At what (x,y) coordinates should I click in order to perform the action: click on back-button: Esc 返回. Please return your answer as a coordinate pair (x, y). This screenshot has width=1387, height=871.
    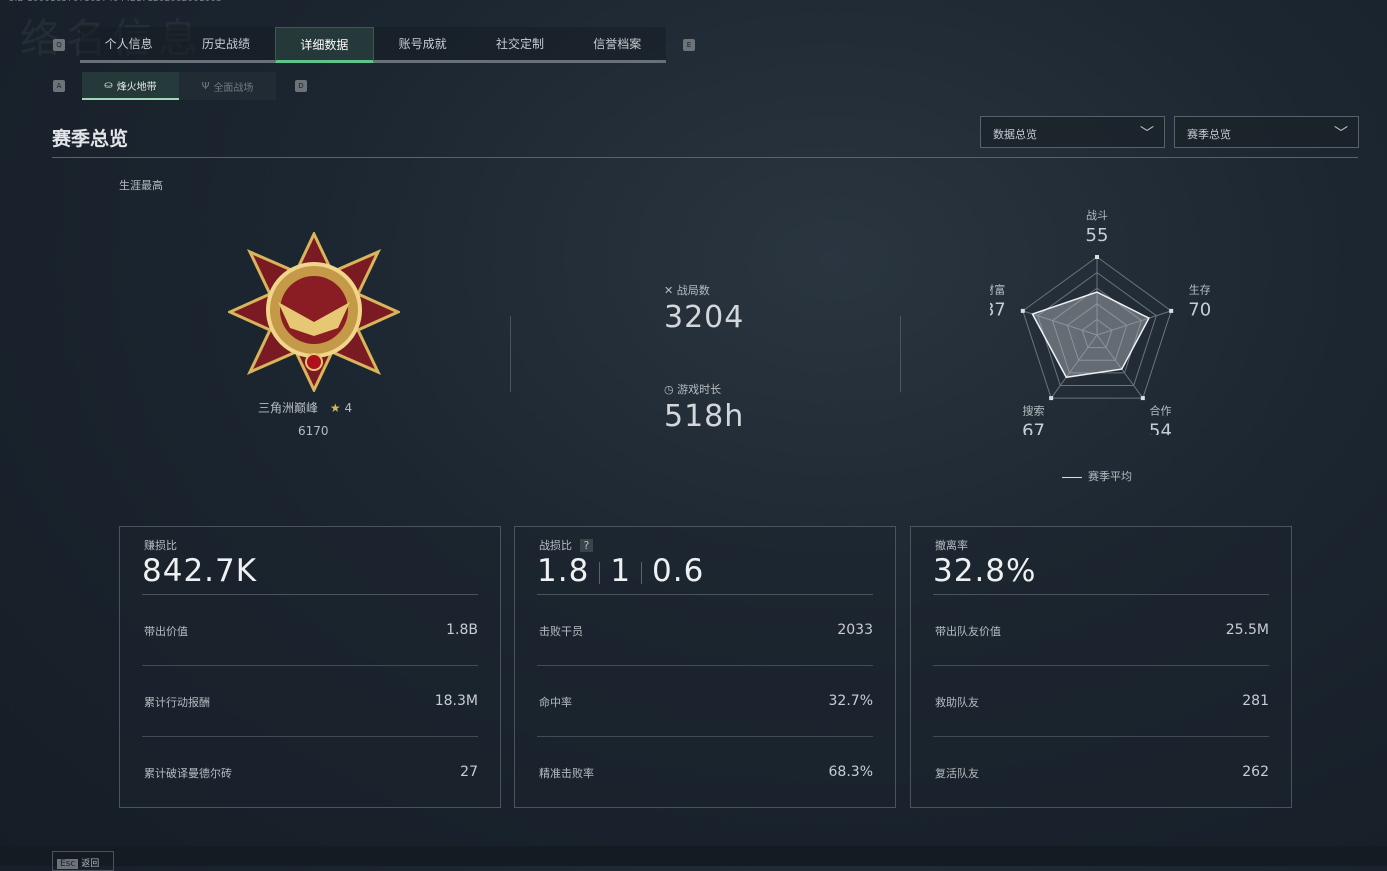
    Looking at the image, I should click on (83, 861).